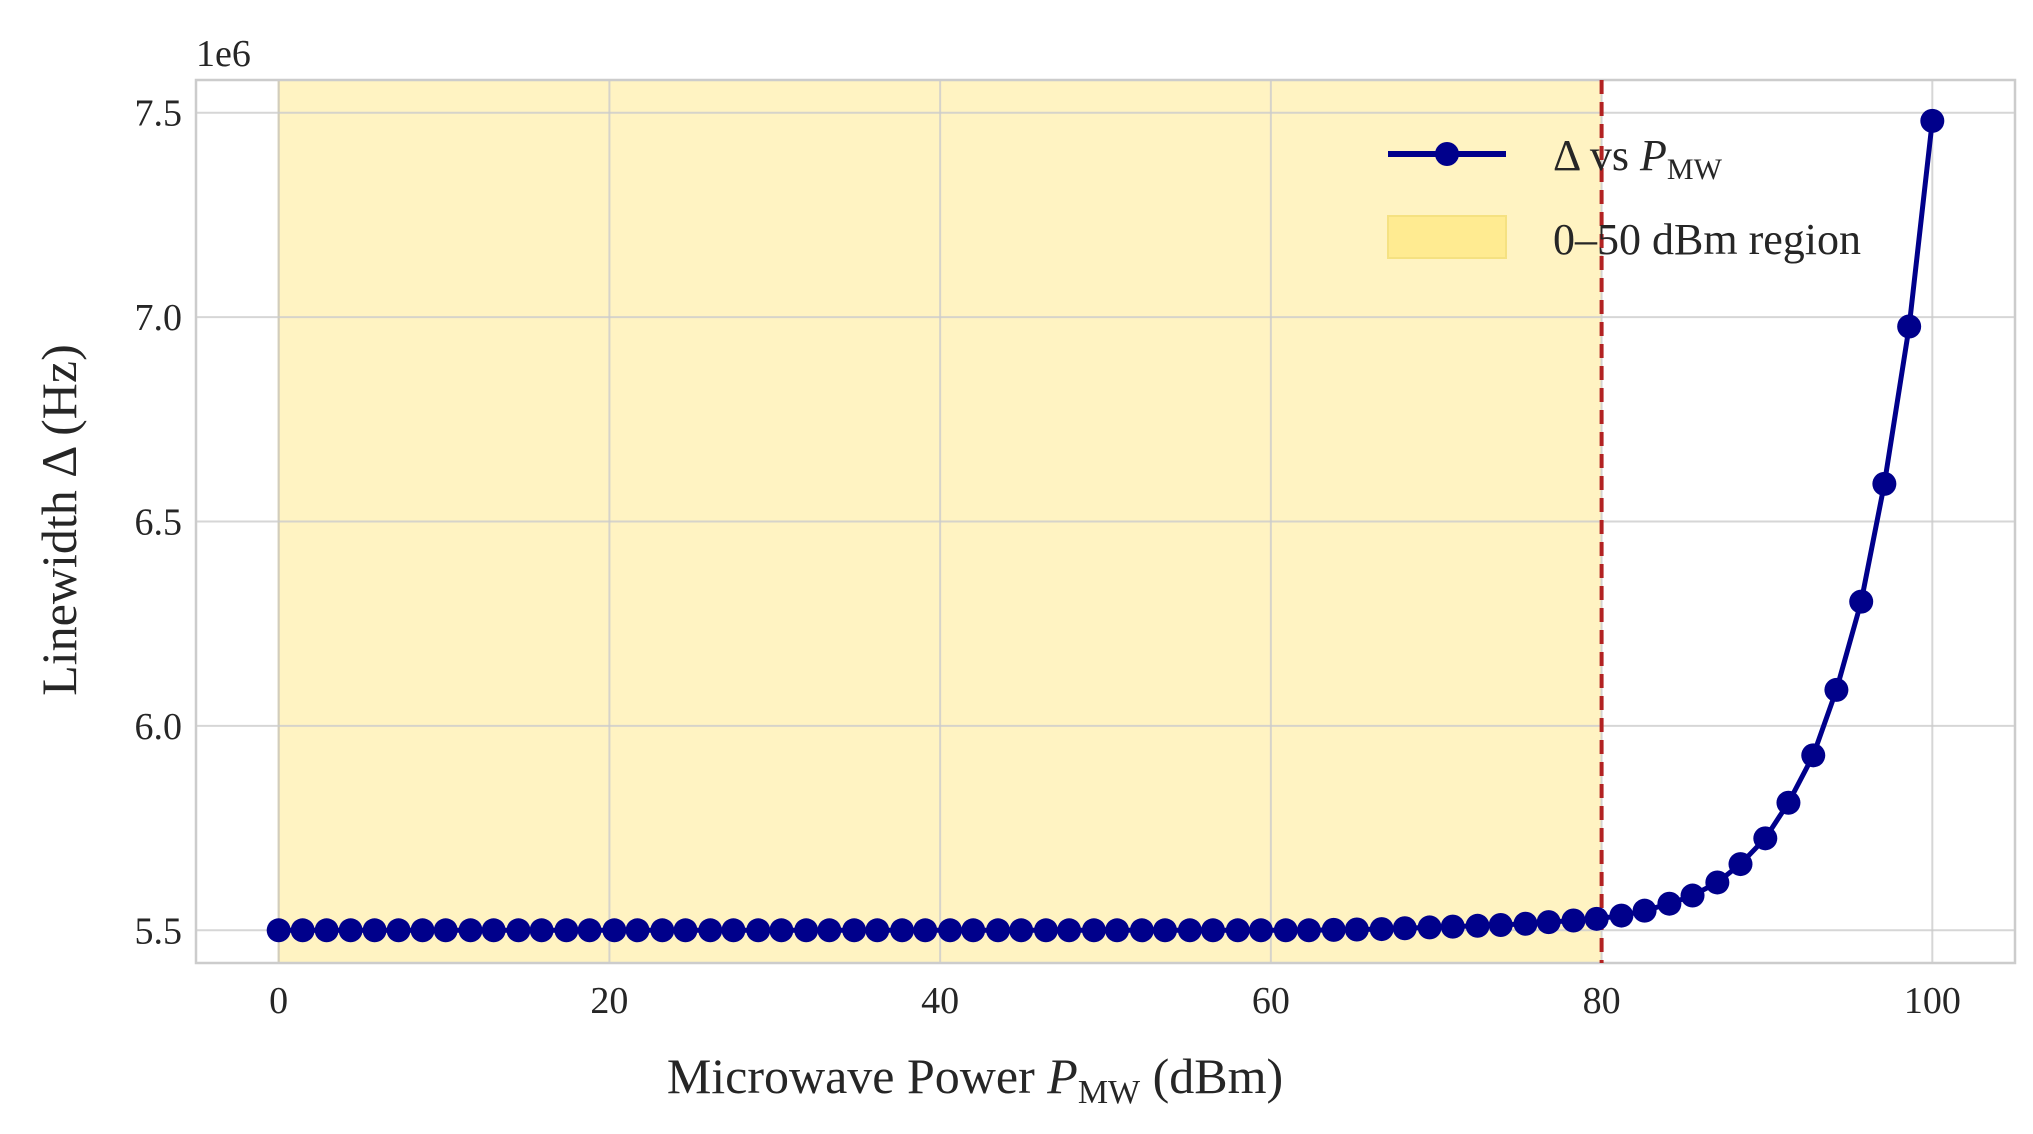 The image size is (2033, 1134). I want to click on y-tick-label: 7.0, so click(159, 318).